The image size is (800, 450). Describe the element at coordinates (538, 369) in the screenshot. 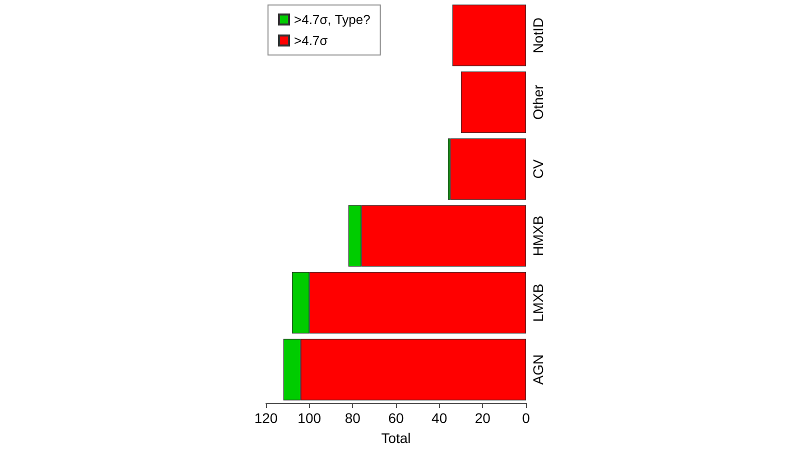

I see `y-tick-label: AGN` at that location.